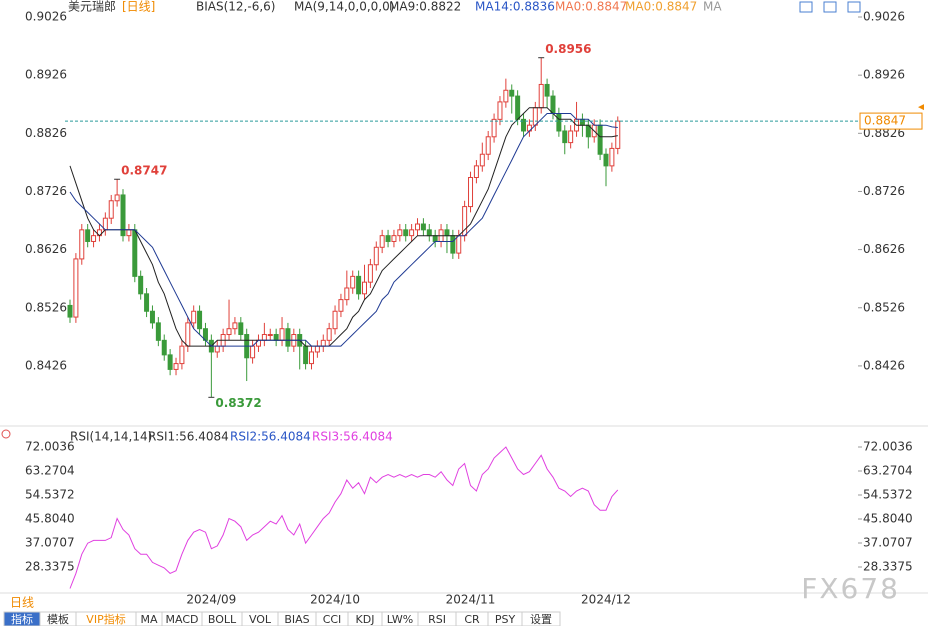 This screenshot has width=928, height=626. What do you see at coordinates (270, 437) in the screenshot?
I see `legend-entry: RSI2:56.4084` at bounding box center [270, 437].